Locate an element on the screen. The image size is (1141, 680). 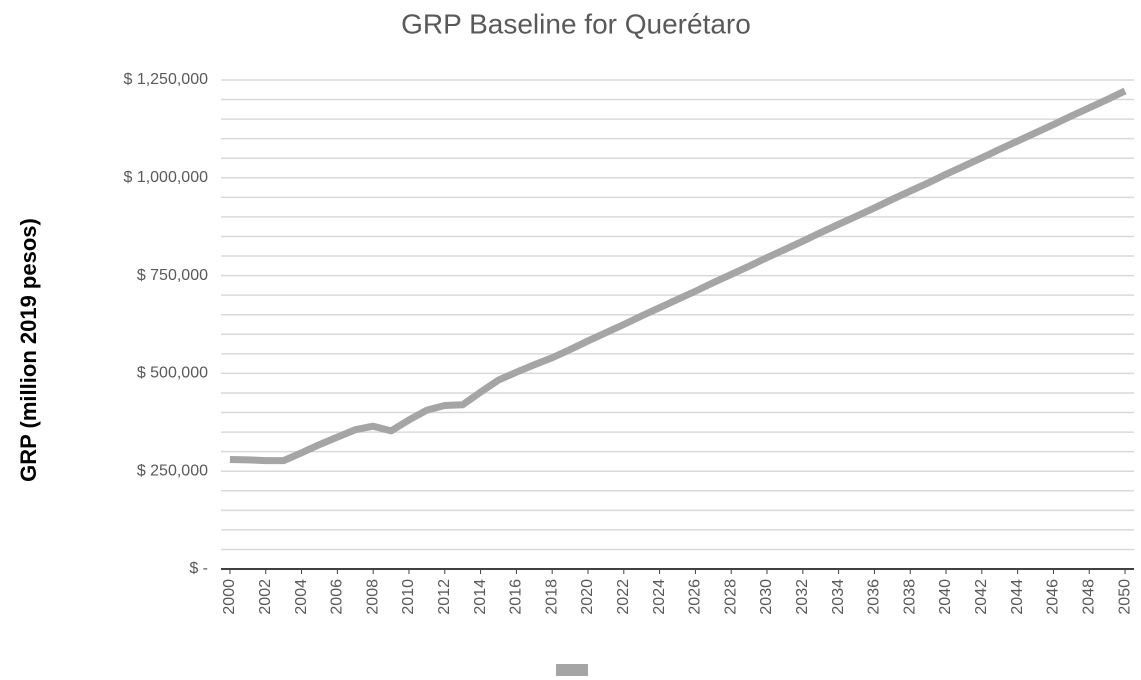
x-tick-label: 2004 is located at coordinates (301, 597).